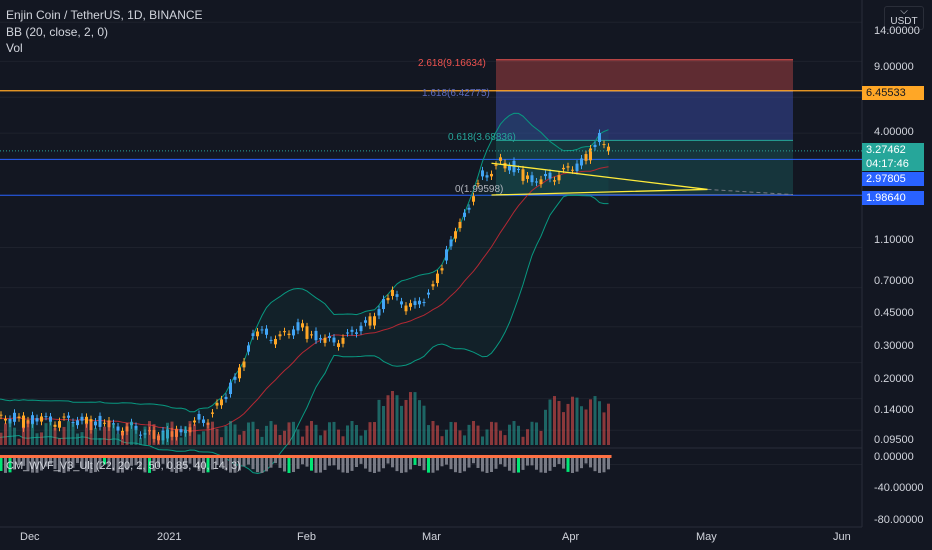 The height and width of the screenshot is (550, 932). Describe the element at coordinates (893, 198) in the screenshot. I see `level-tag-low: 1.98640` at that location.